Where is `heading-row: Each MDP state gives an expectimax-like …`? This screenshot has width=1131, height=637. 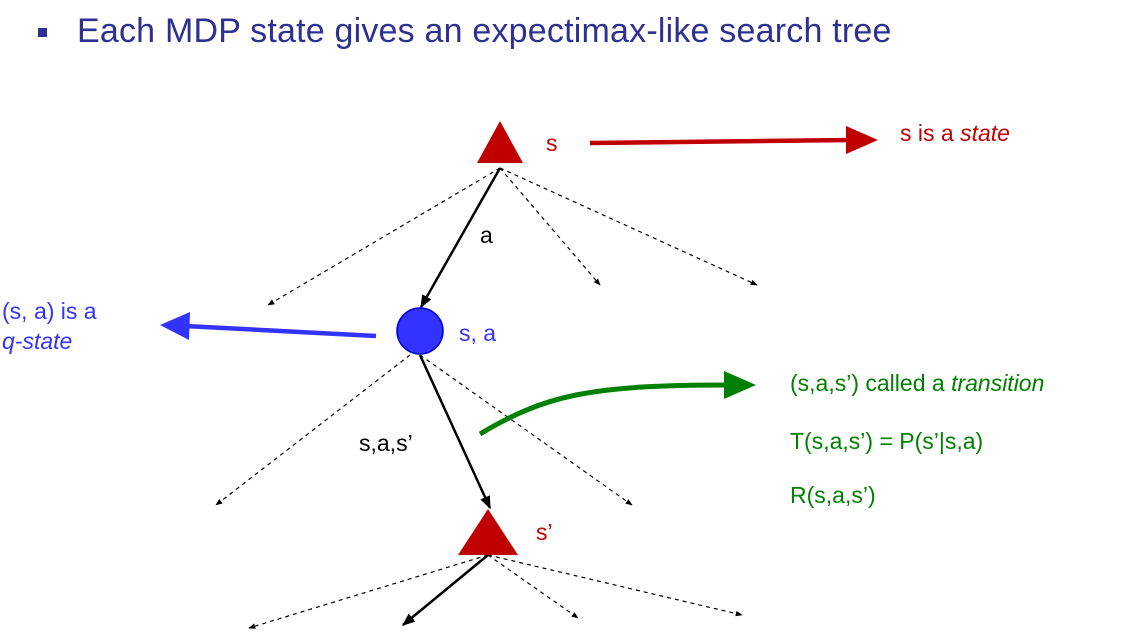
heading-row: Each MDP state gives an expectimax-like … is located at coordinates (465, 31).